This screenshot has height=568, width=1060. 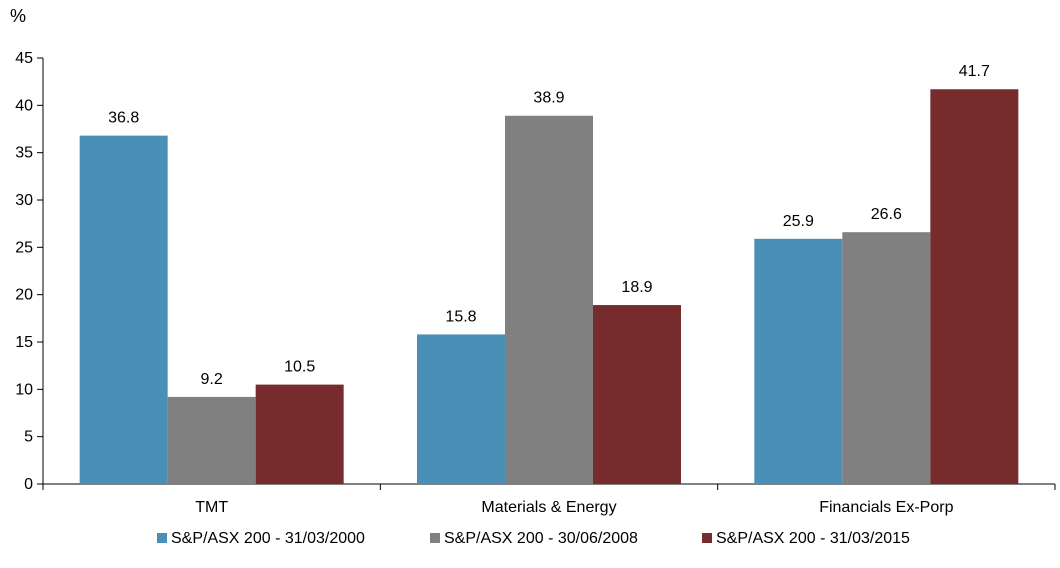 I want to click on y-tick-label: 40, so click(x=24, y=105).